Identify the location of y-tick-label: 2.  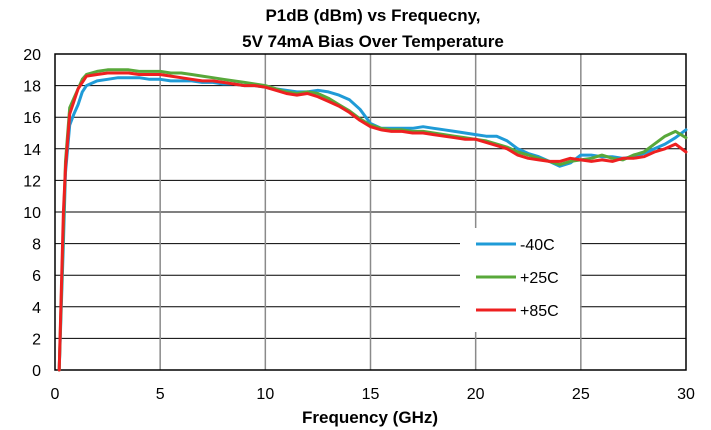
(36, 339).